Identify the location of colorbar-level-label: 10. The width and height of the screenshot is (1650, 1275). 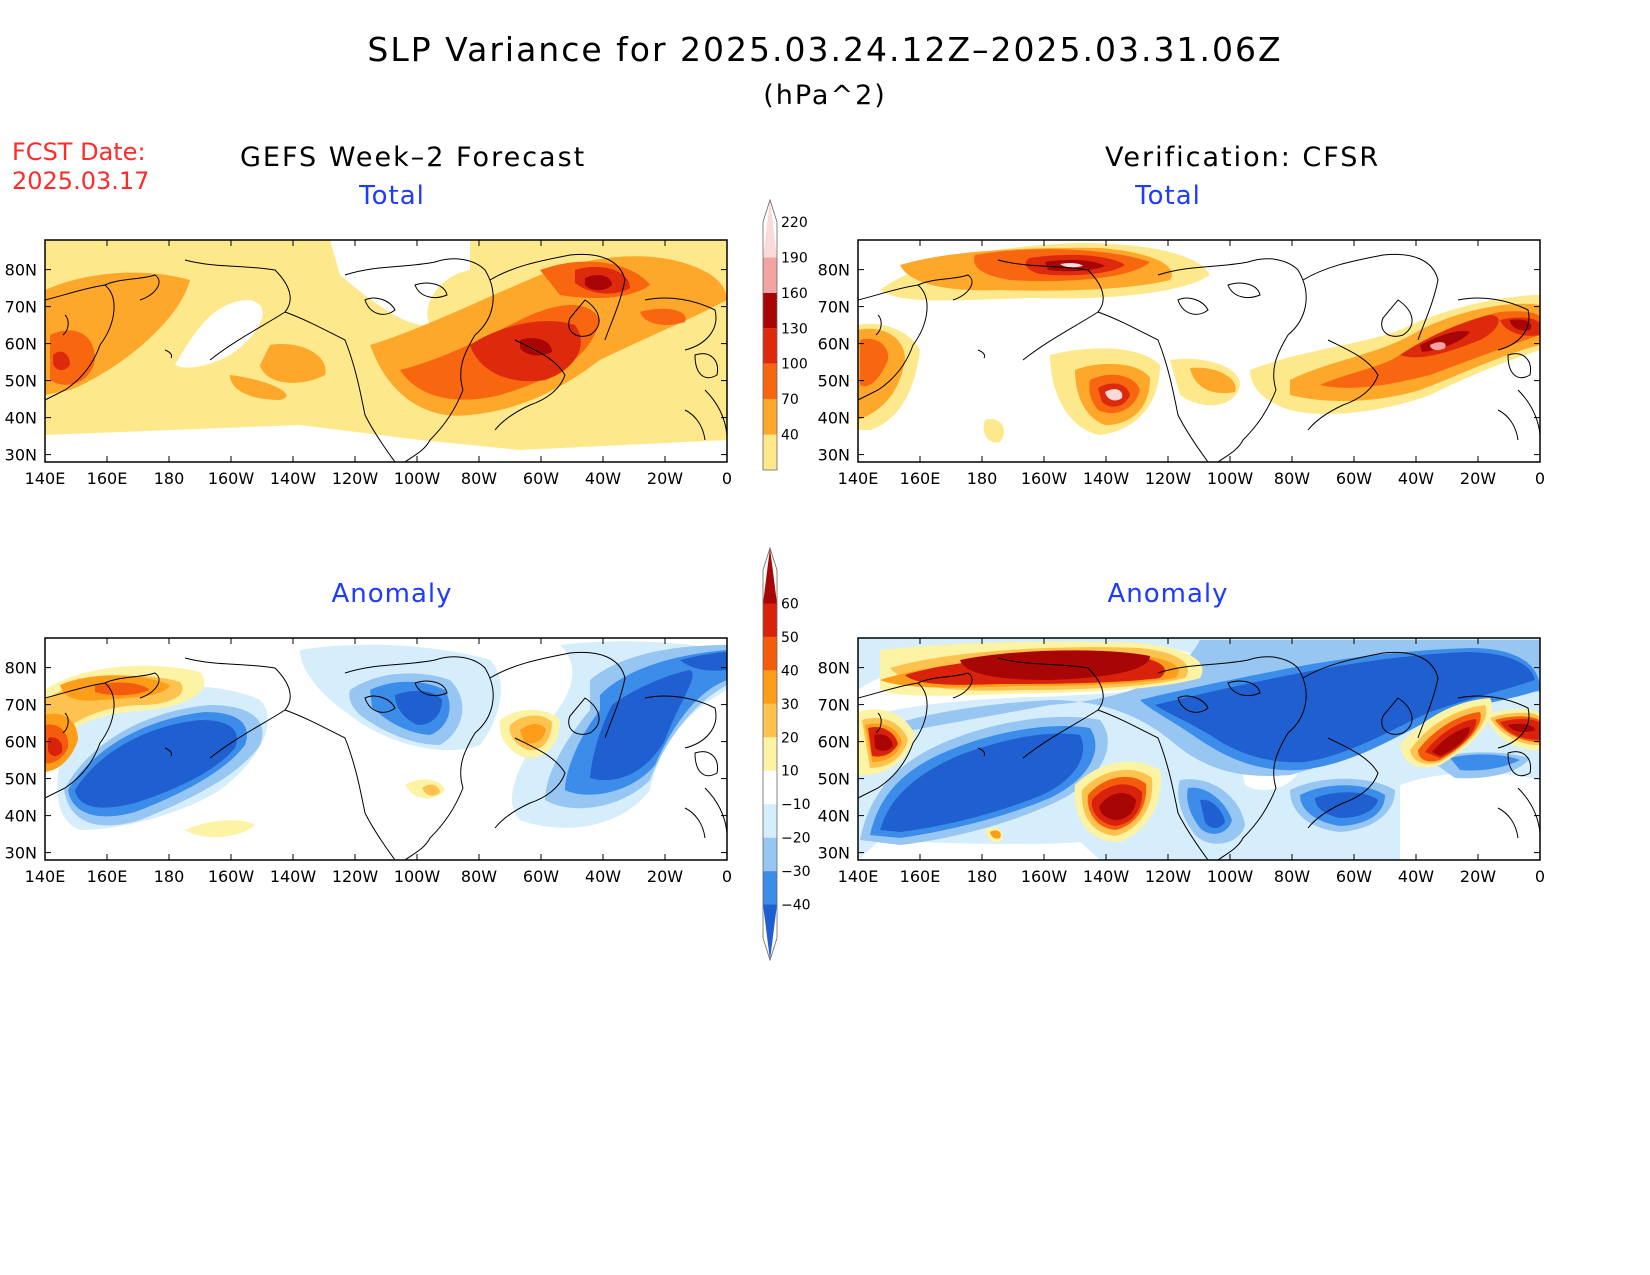
(790, 772).